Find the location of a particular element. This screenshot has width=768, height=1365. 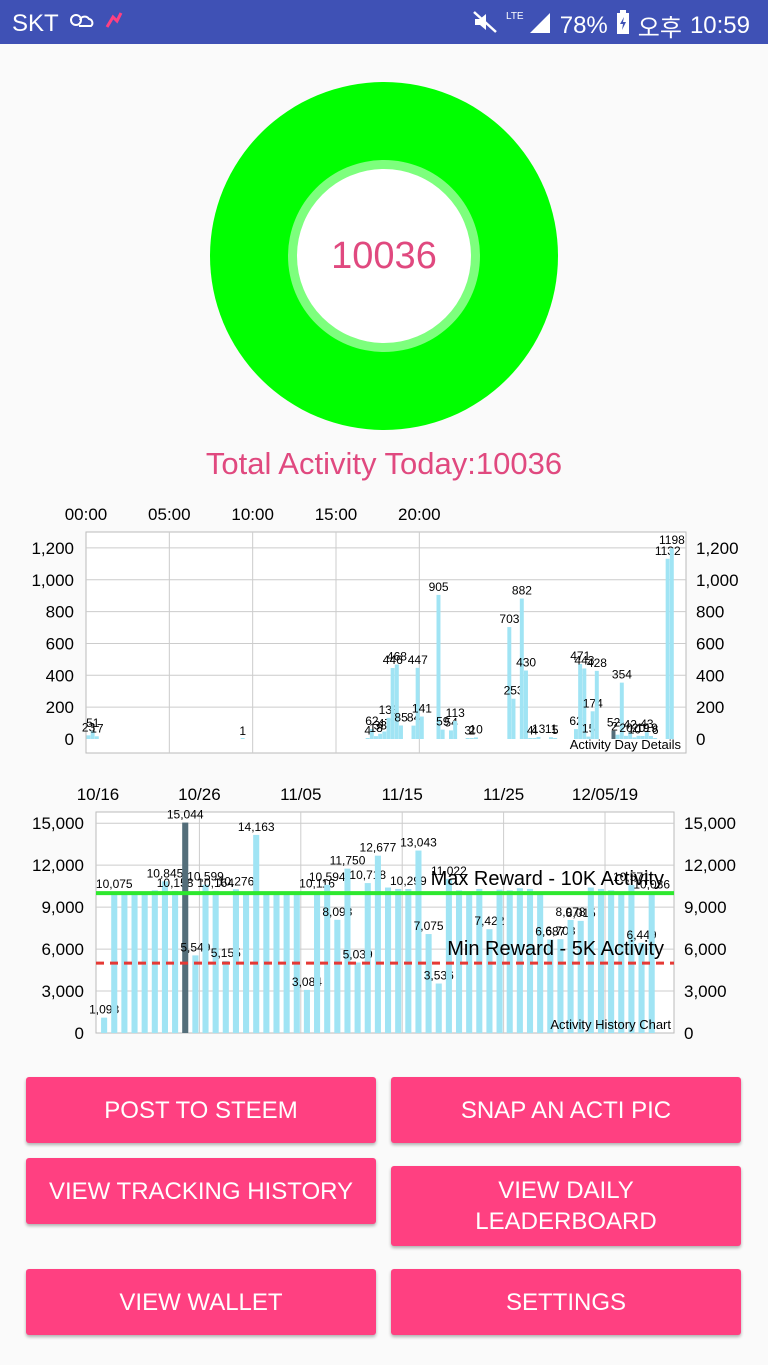

history-x-tick: 10/16 is located at coordinates (98, 794).